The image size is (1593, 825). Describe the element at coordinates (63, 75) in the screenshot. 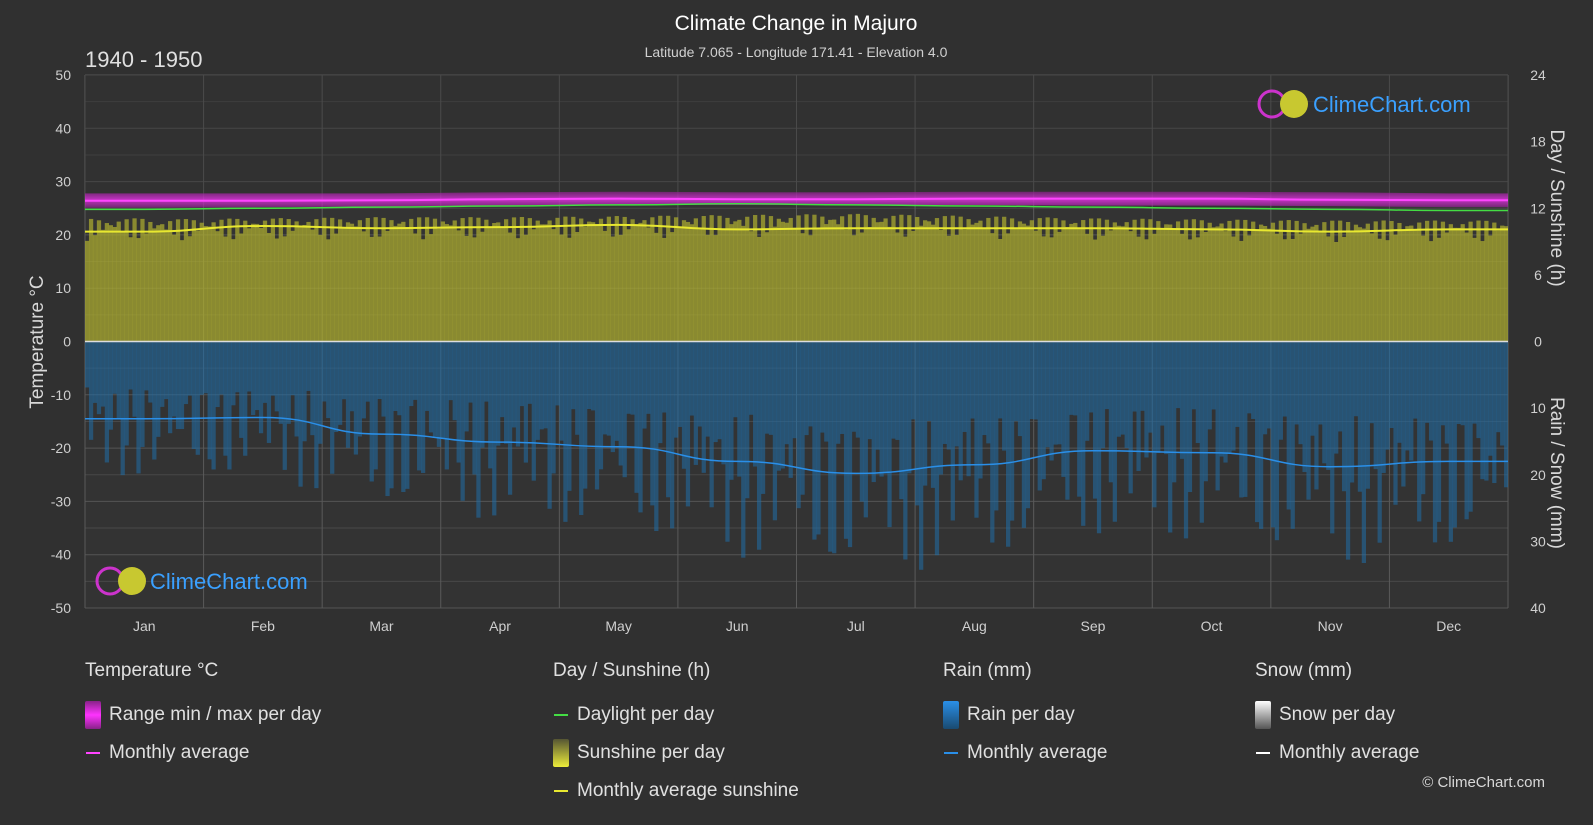

I see `left-tick-label: 50` at that location.